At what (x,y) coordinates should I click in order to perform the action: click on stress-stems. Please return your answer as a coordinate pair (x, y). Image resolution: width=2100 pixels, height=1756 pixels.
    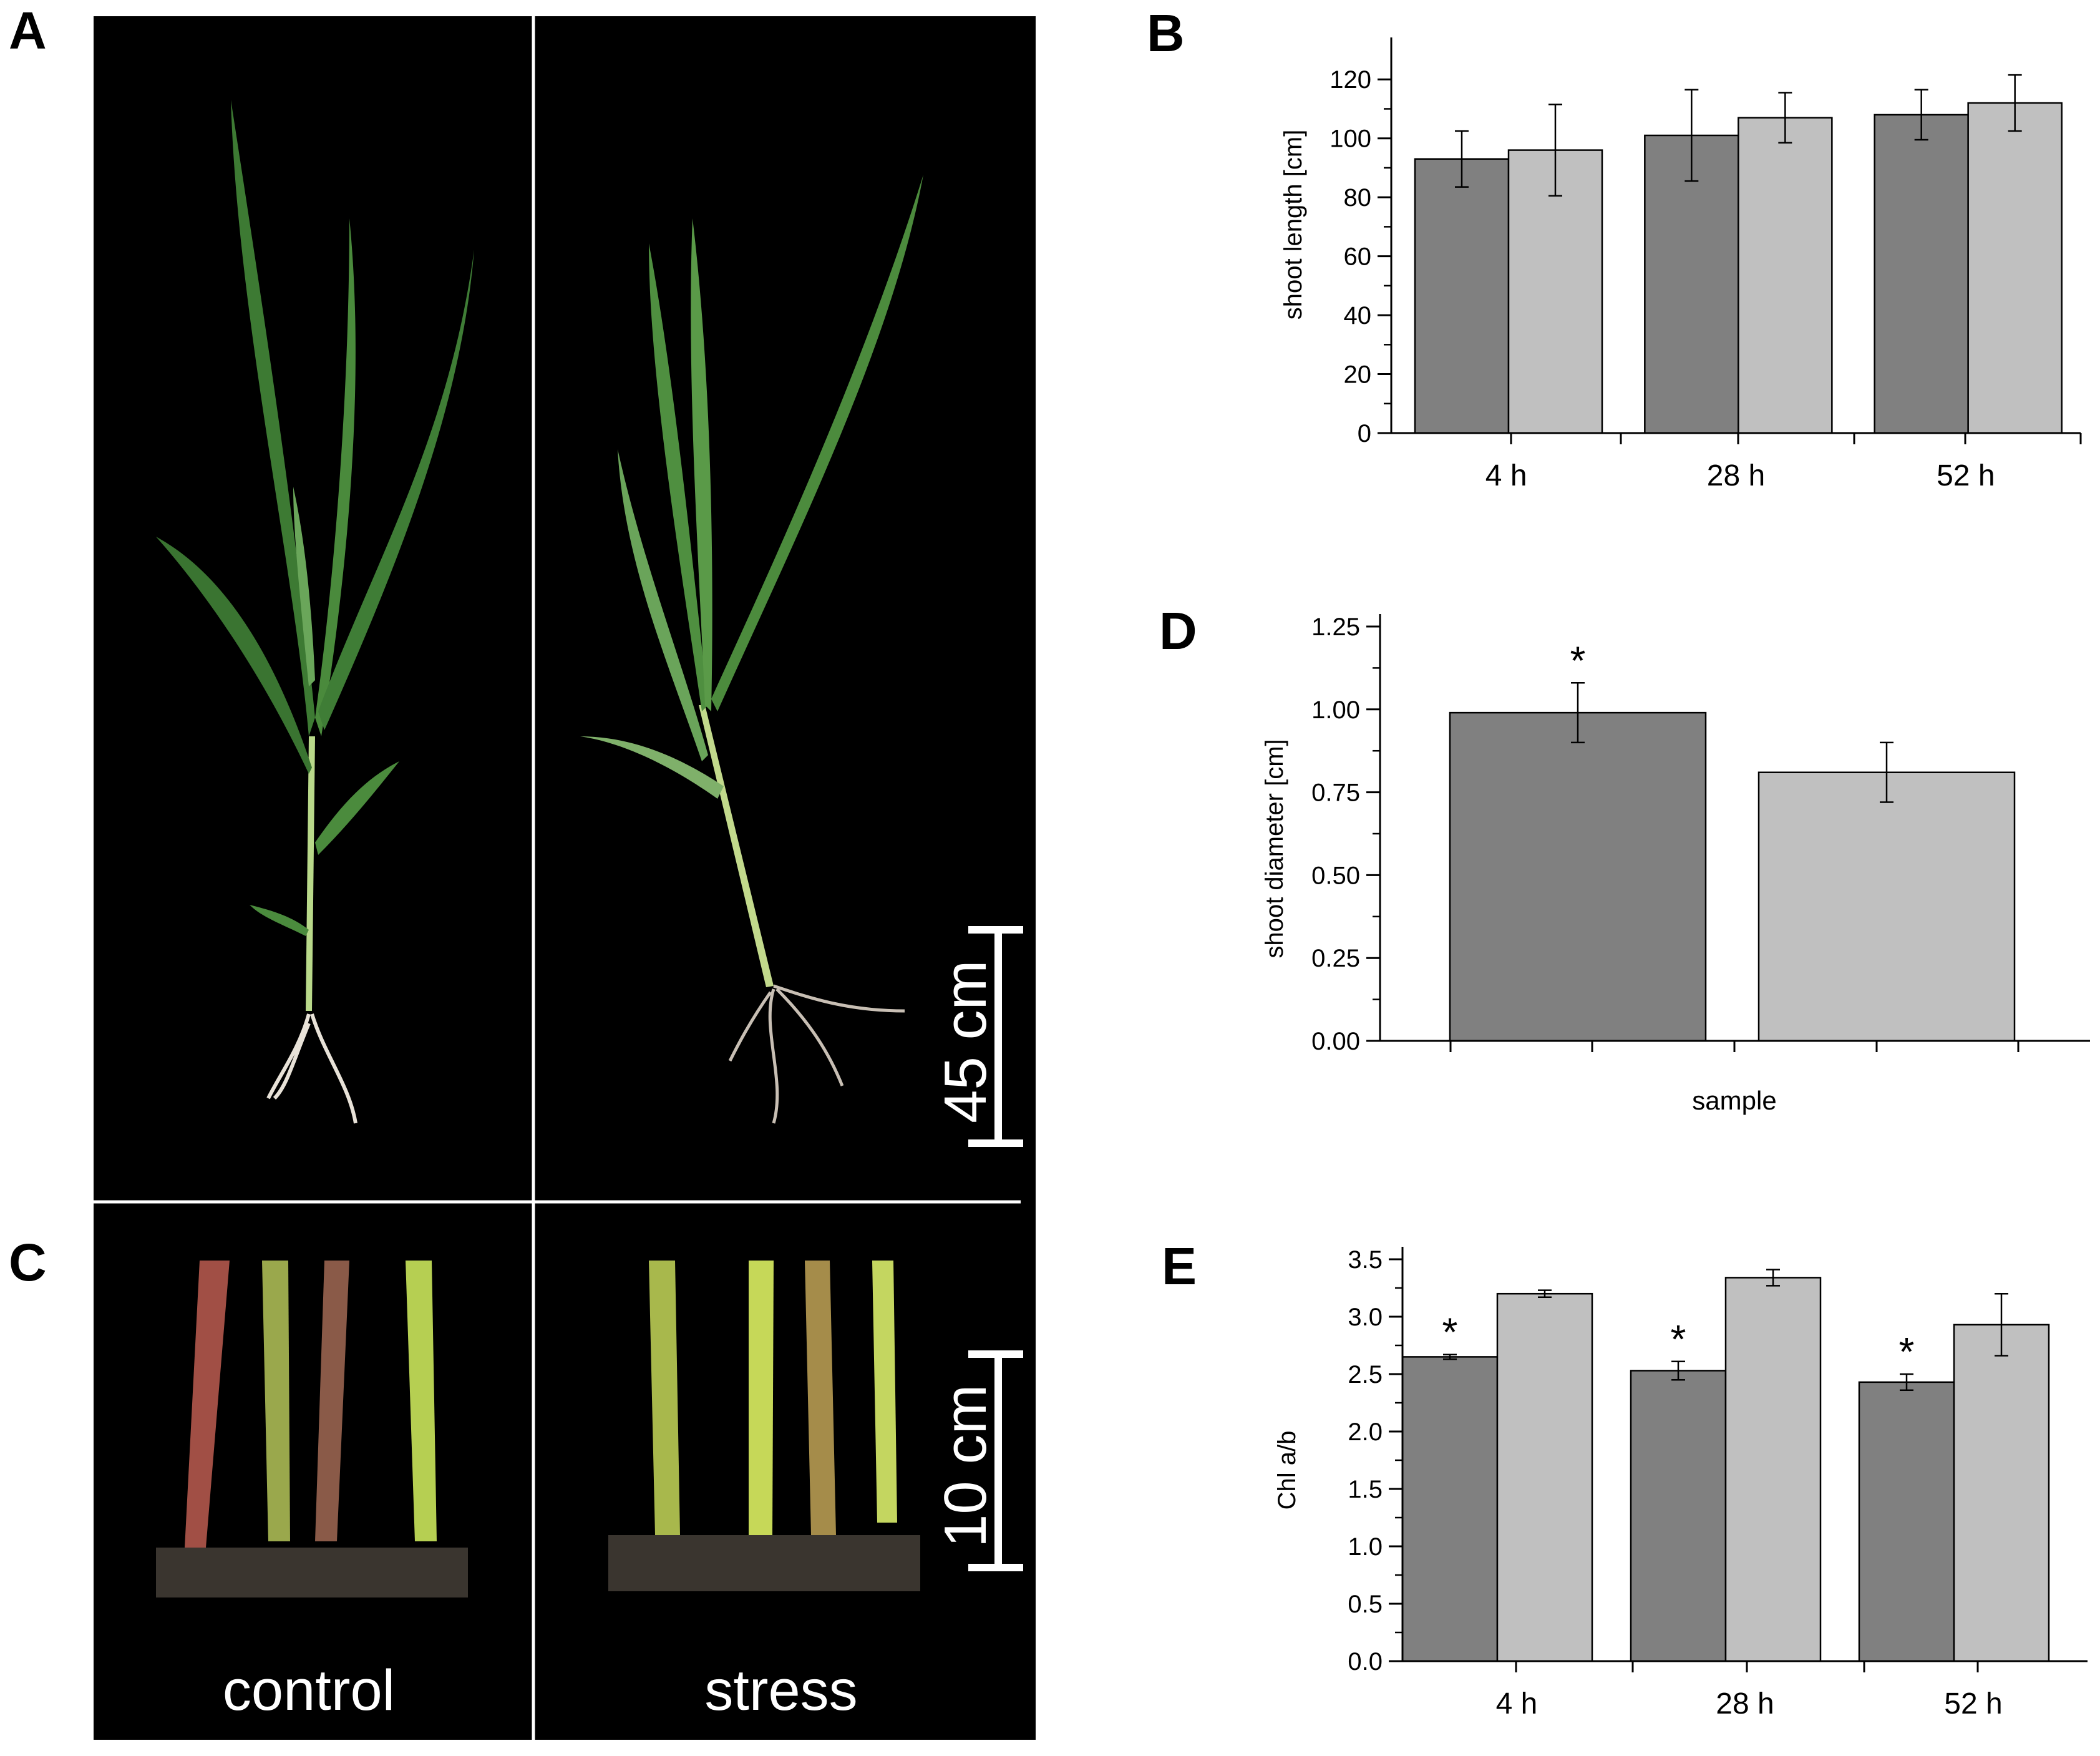
    Looking at the image, I should click on (764, 1426).